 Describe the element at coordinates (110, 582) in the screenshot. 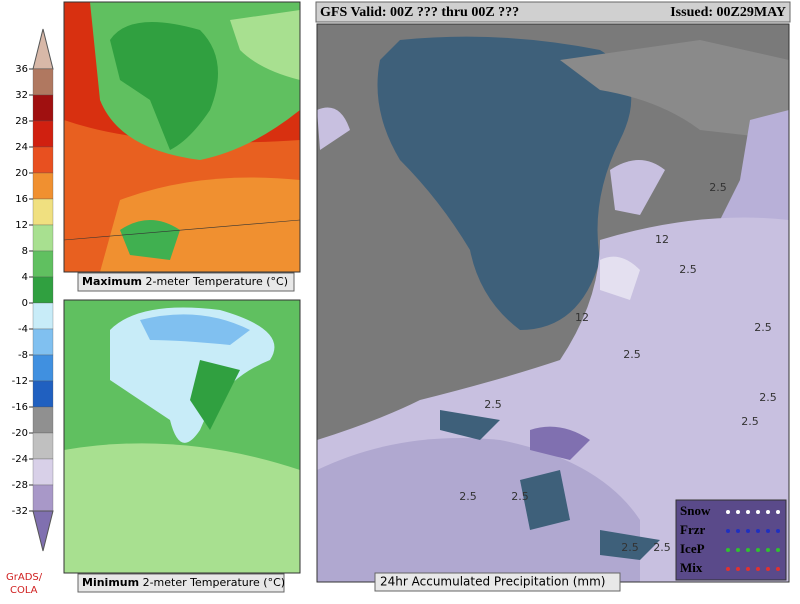

I see `label-bold: Minimum` at that location.